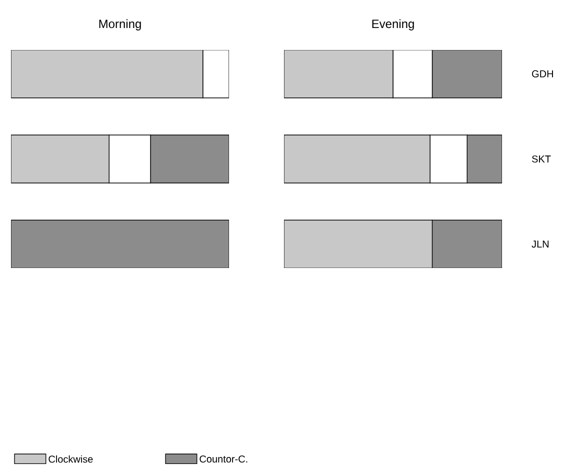 This screenshot has height=474, width=583. I want to click on y-tick-label: SKT, so click(541, 159).